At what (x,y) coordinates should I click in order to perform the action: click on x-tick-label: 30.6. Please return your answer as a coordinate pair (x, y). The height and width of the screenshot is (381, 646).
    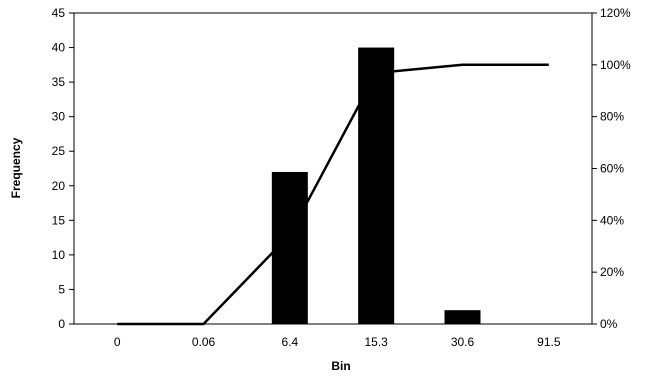
    Looking at the image, I should click on (463, 342).